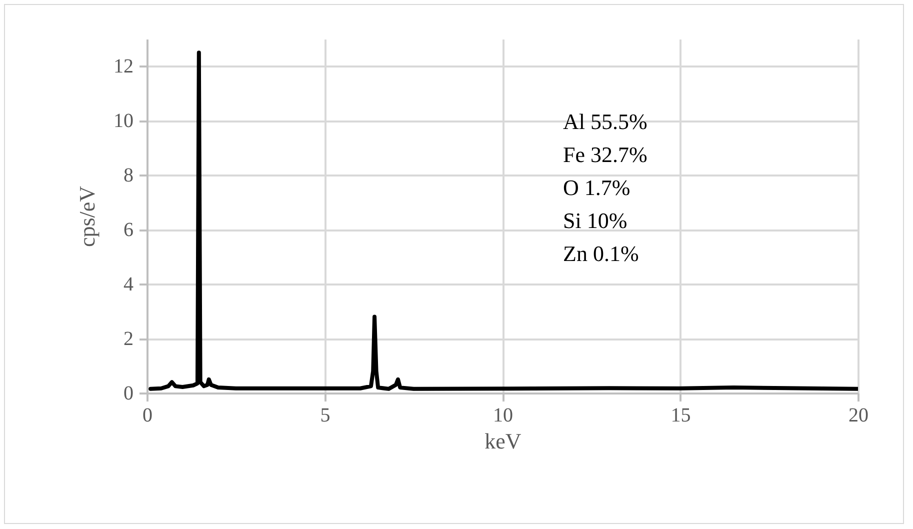 The width and height of the screenshot is (913, 529). I want to click on x-tick-label: 5, so click(325, 415).